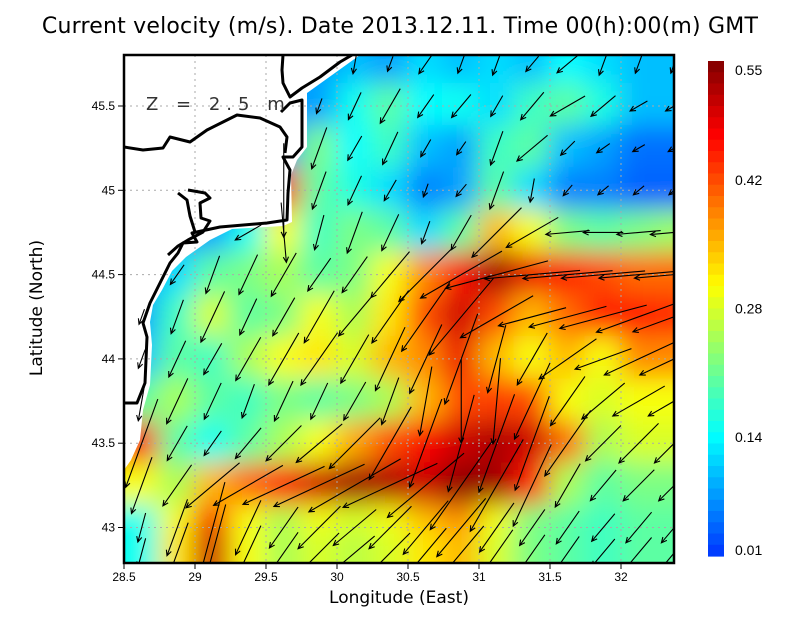 This screenshot has width=800, height=618. I want to click on colorbar, so click(716, 309).